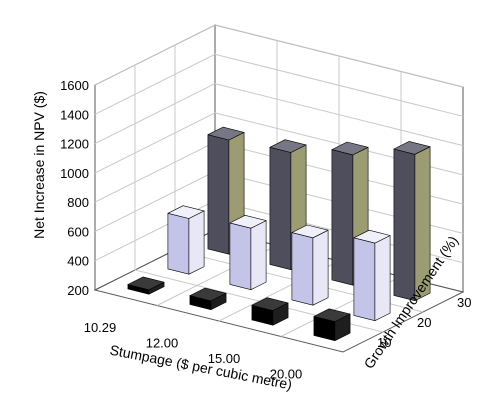 The width and height of the screenshot is (500, 416). I want to click on bar-20-15.00, so click(310, 265).